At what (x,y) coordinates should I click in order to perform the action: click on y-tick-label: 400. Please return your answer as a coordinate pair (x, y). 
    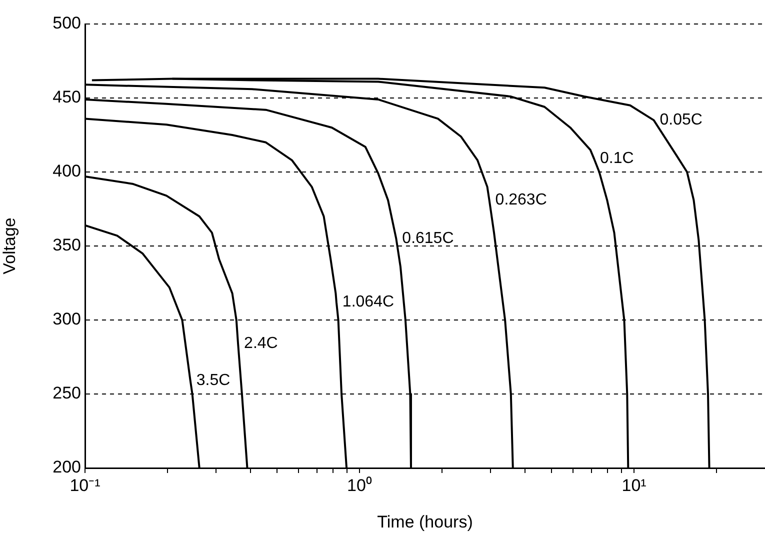
    Looking at the image, I should click on (66, 171).